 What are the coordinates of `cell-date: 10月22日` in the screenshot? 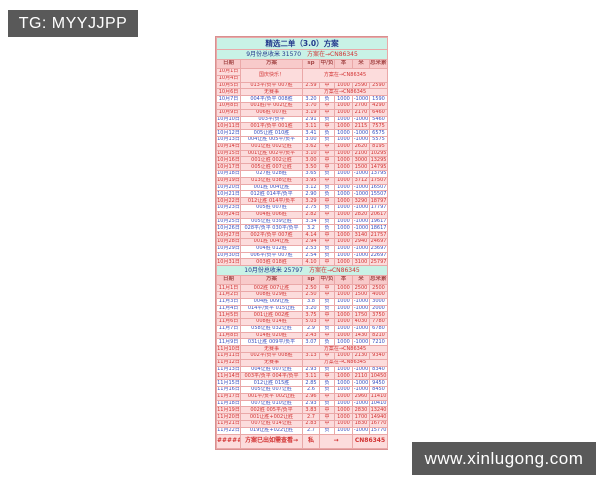 It's located at (228, 201).